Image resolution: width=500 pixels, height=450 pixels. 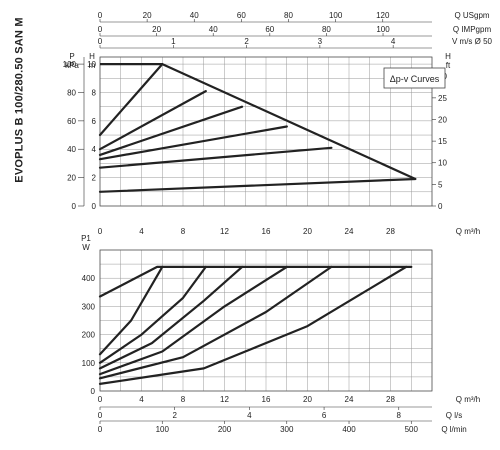 What do you see at coordinates (448, 56) in the screenshot?
I see `head-ft-axis-label: H` at bounding box center [448, 56].